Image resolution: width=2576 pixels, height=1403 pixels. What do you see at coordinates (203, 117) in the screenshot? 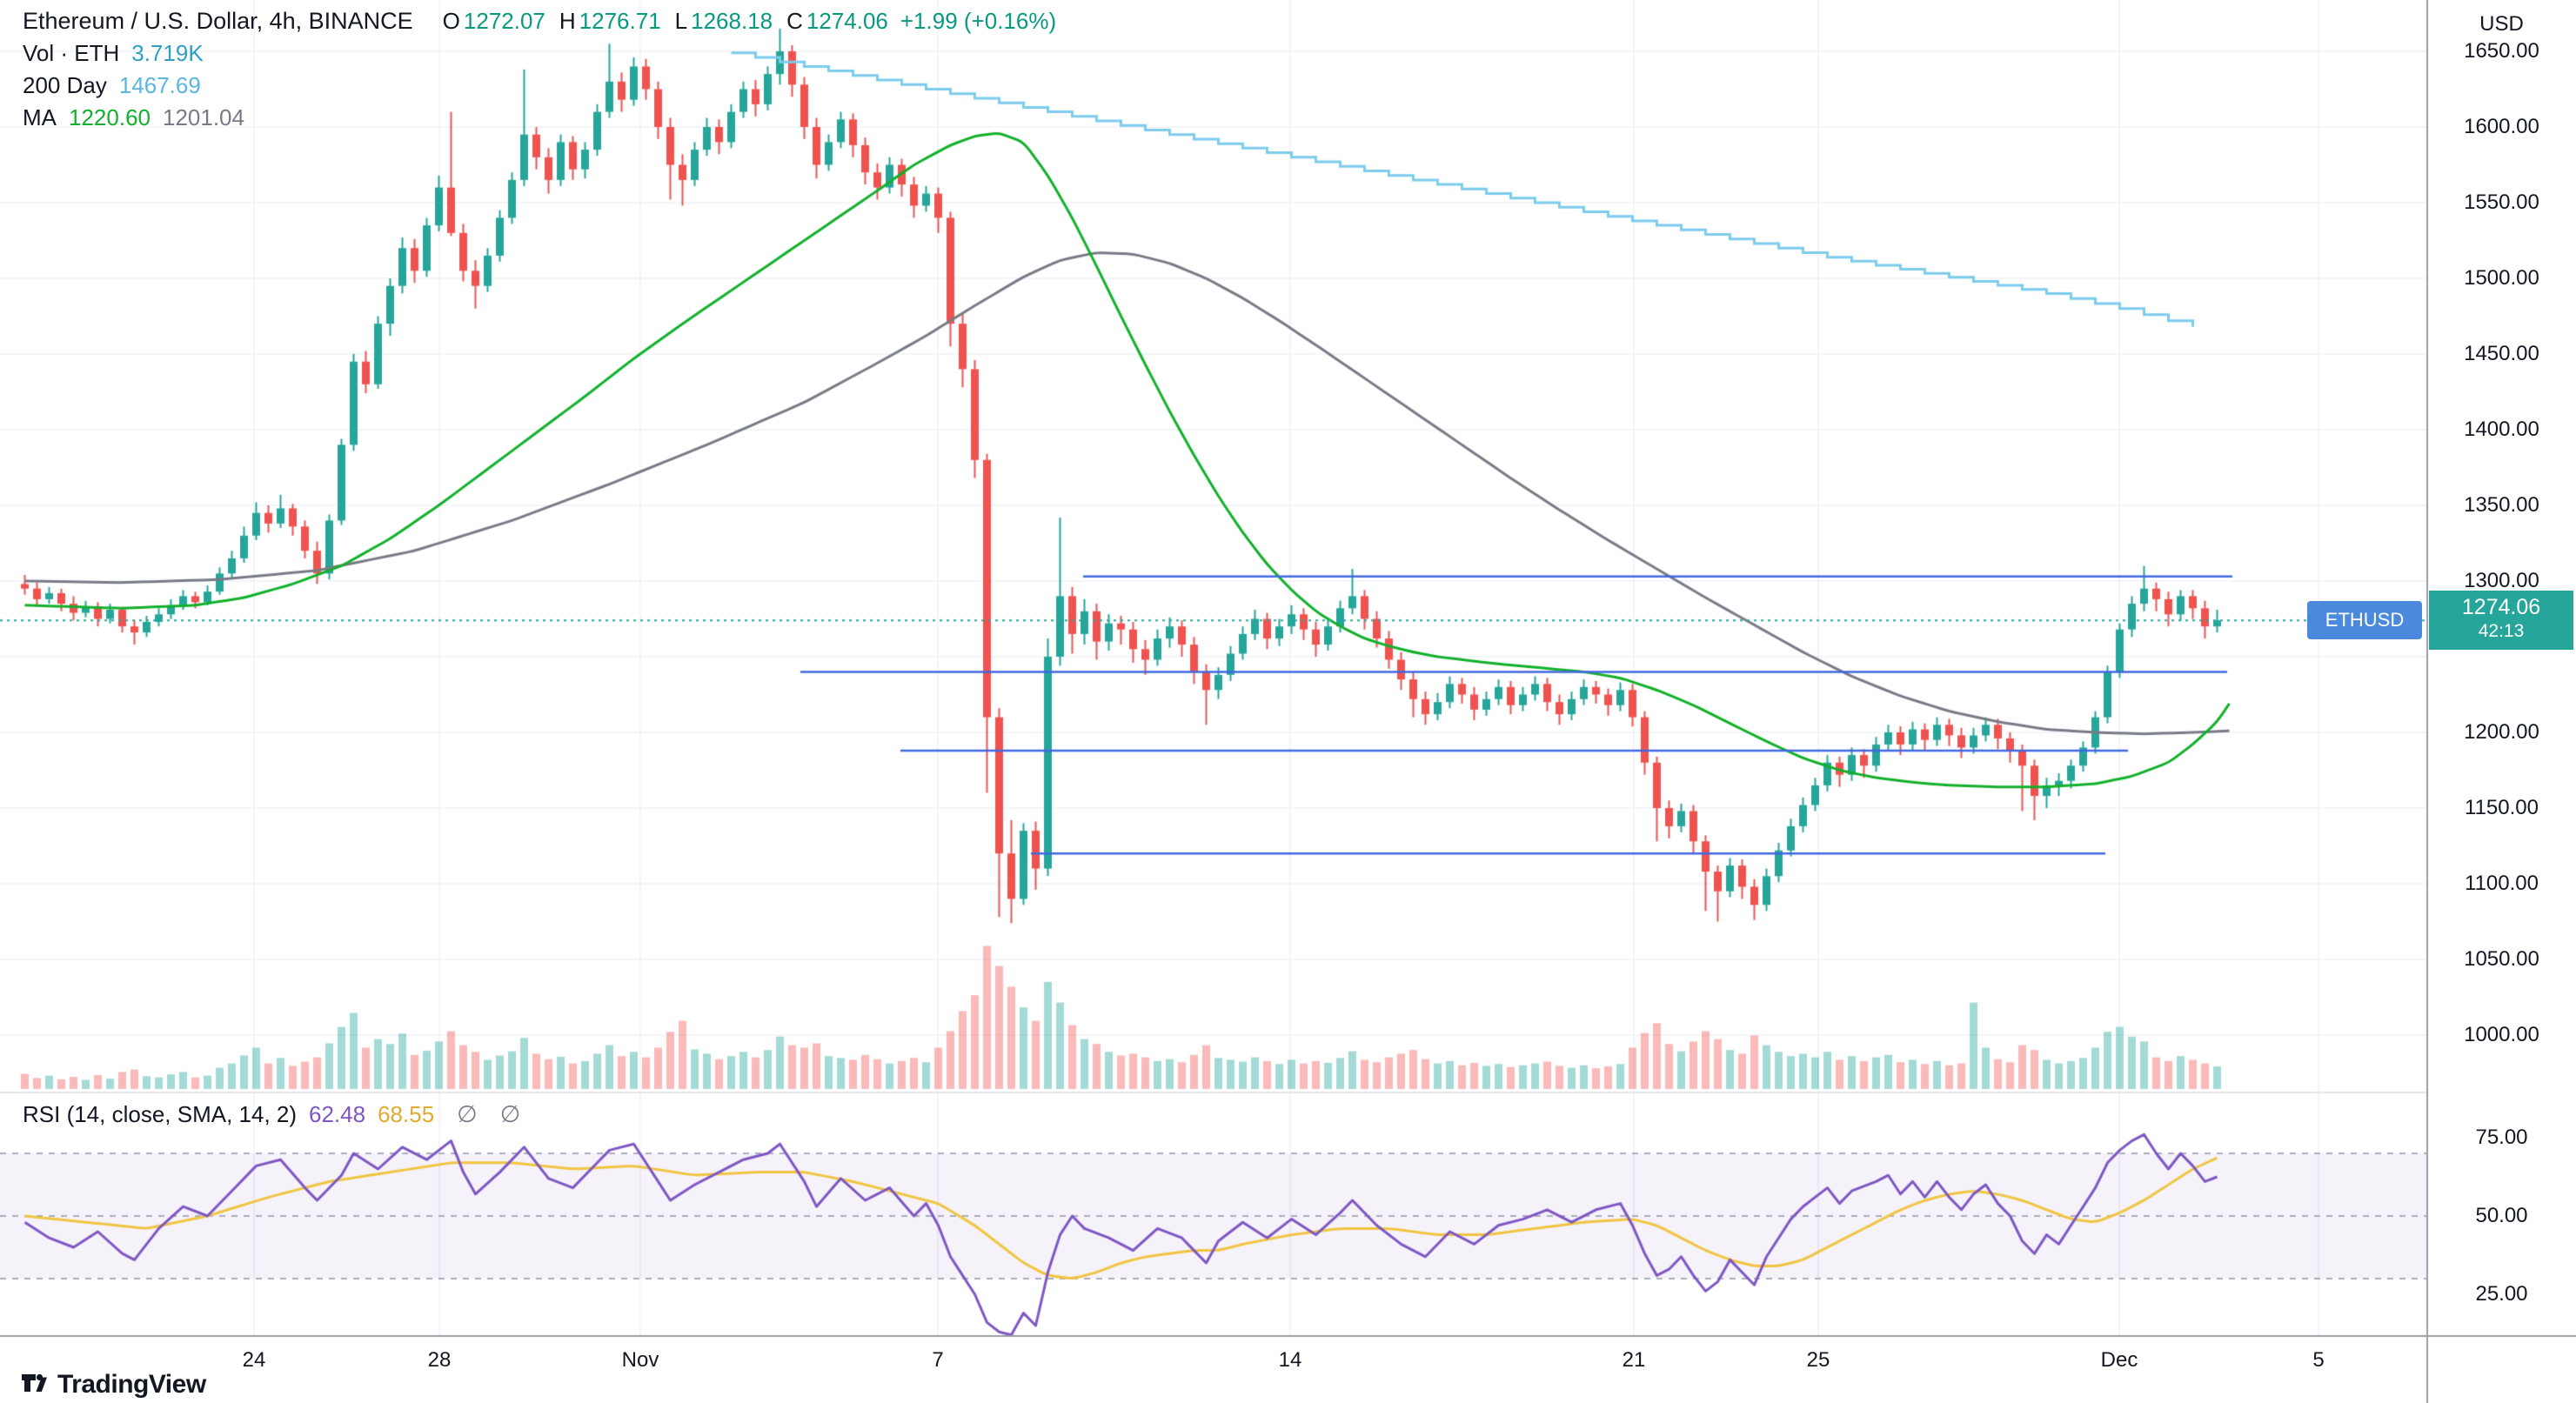
I see `ma-gray-value: 1201.04` at bounding box center [203, 117].